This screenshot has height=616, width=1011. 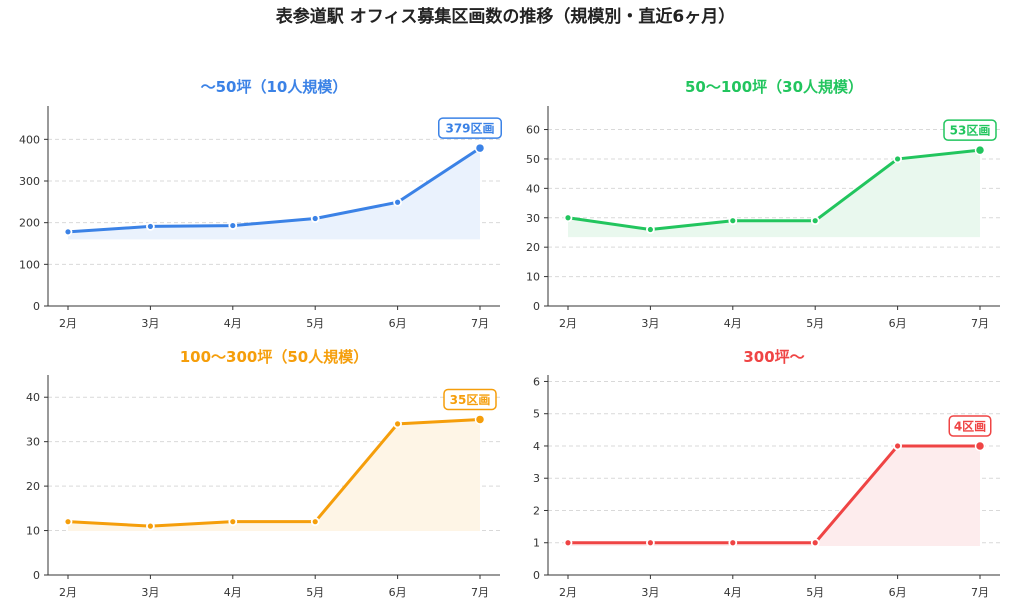 What do you see at coordinates (774, 87) in the screenshot?
I see `chart-title: 50〜100坪（30人規模）` at bounding box center [774, 87].